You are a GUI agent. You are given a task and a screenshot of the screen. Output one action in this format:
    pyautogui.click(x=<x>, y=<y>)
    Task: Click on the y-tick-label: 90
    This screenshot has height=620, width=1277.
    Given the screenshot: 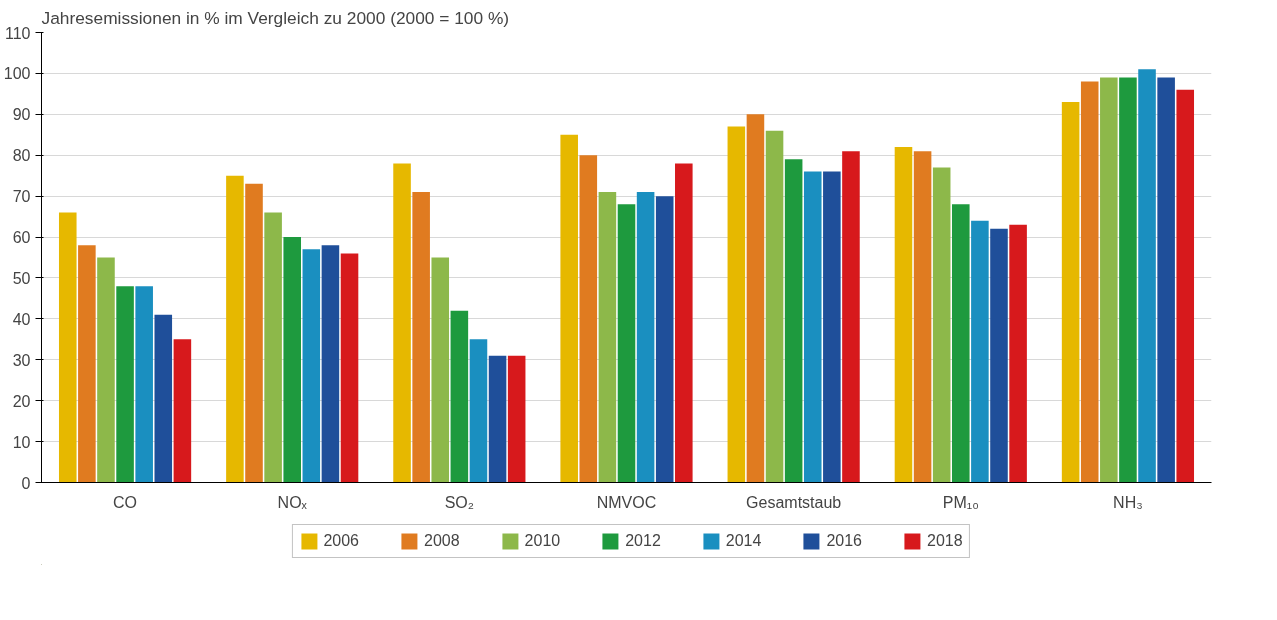 What is the action you would take?
    pyautogui.click(x=21, y=115)
    